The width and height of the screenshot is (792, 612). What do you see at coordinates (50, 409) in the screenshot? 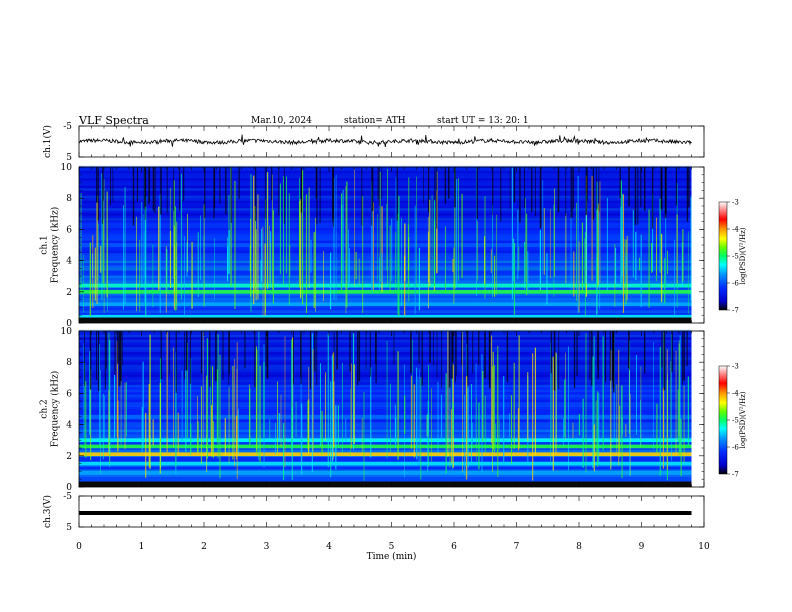
I see `ch2-spectrogram-ylabel: ch.2Frequency (kHz)` at bounding box center [50, 409].